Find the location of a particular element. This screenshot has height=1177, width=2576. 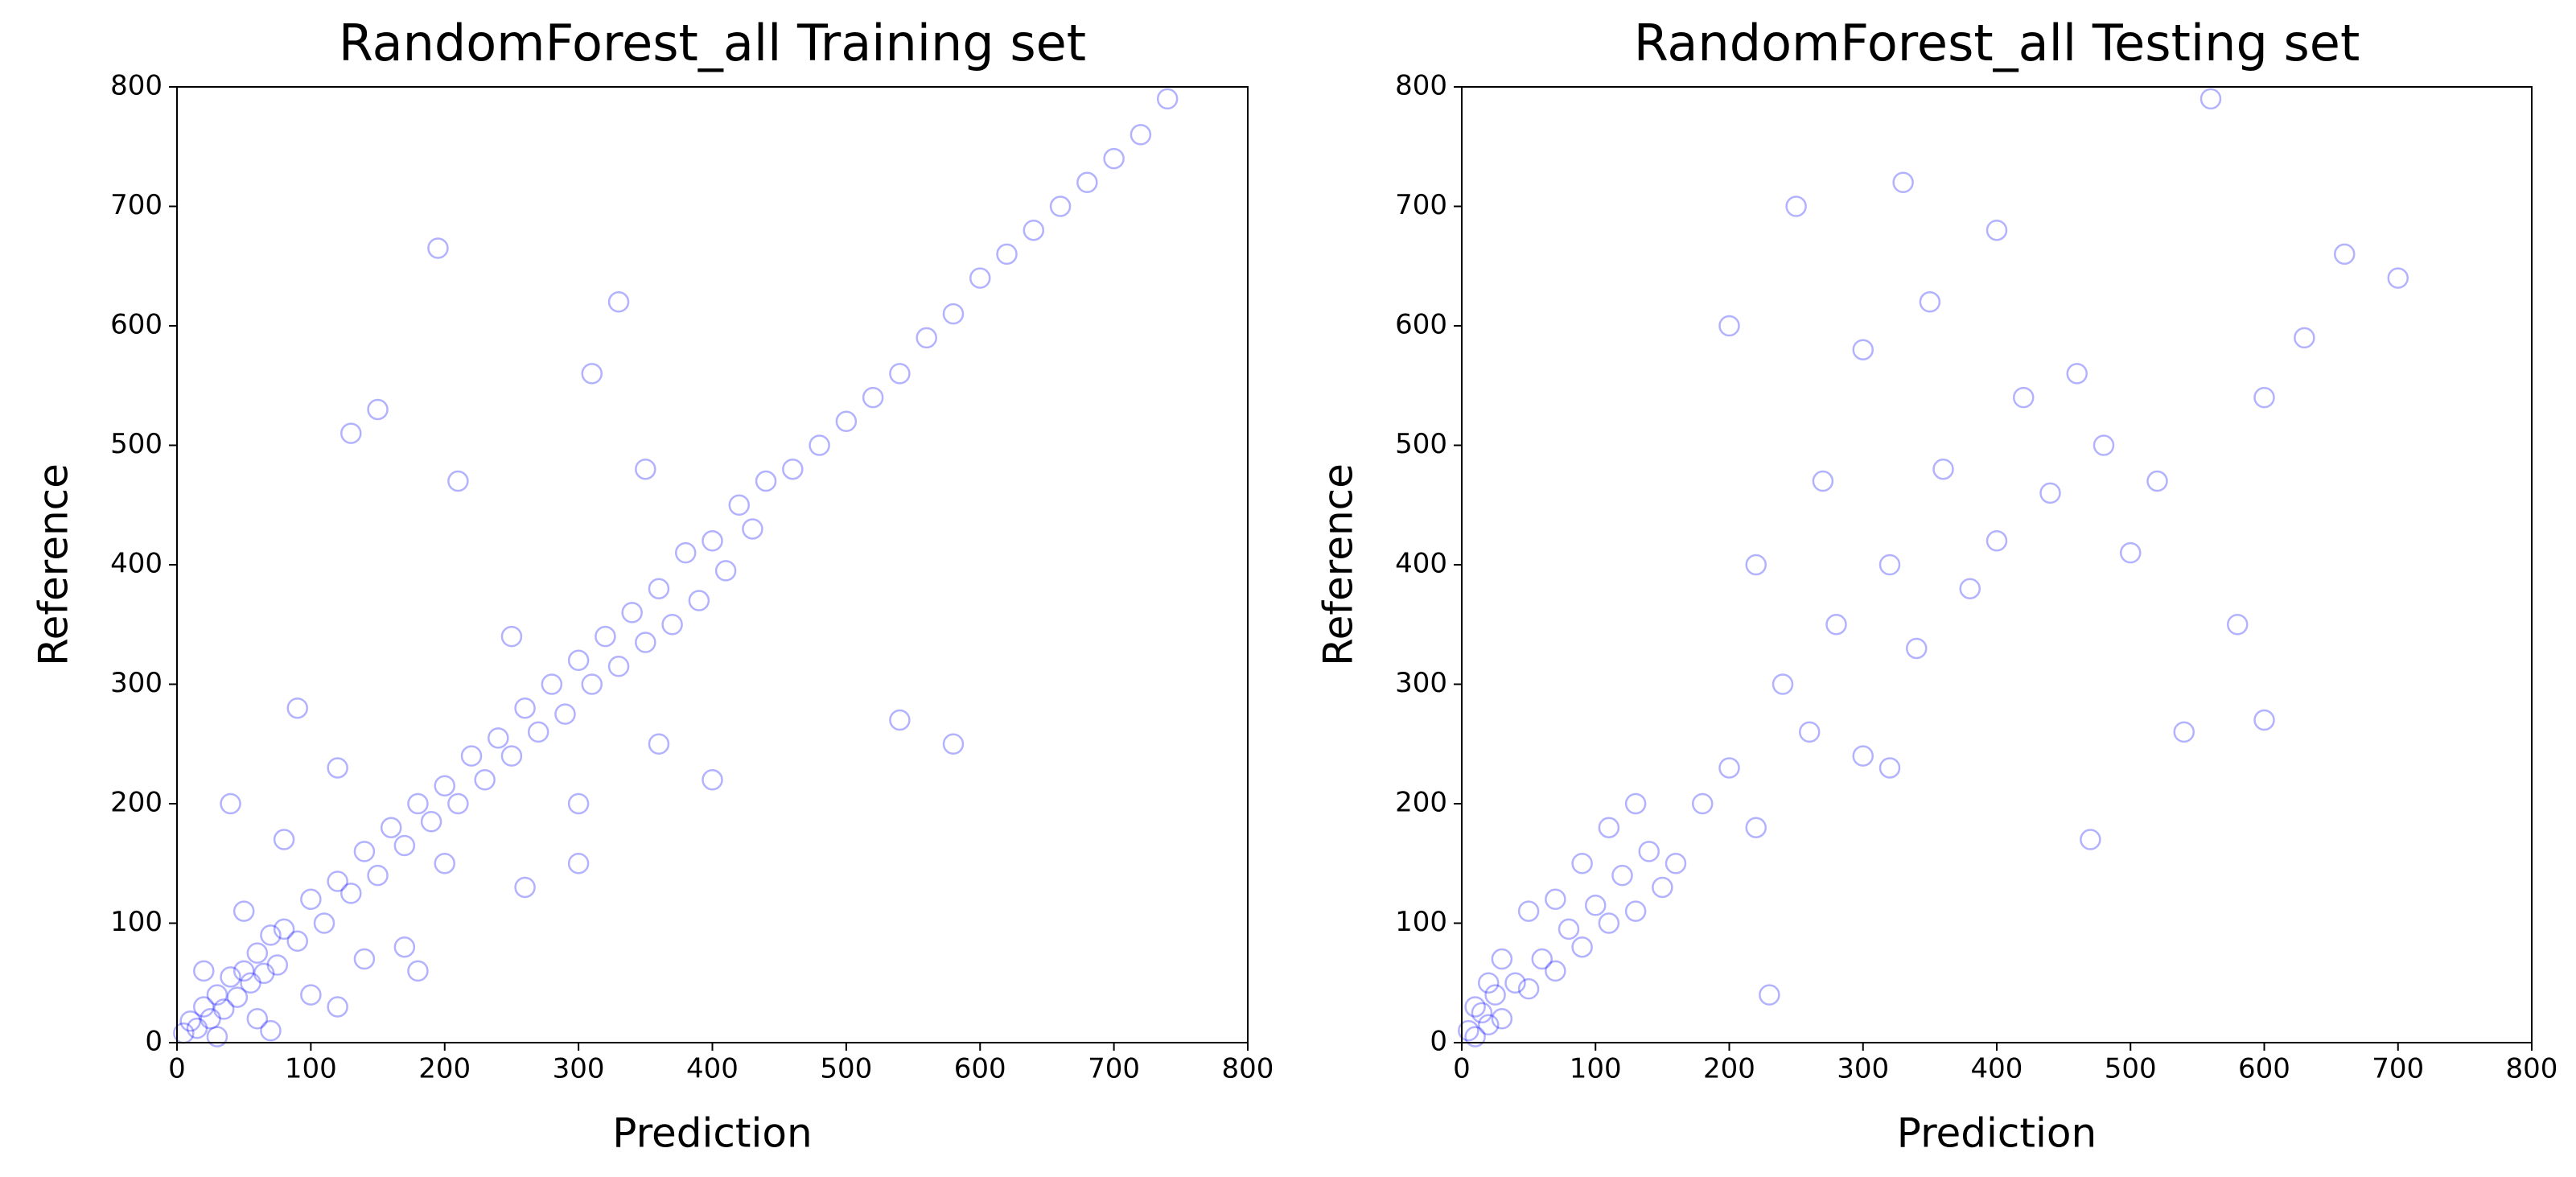

y-tick-label: 700 is located at coordinates (1421, 205).